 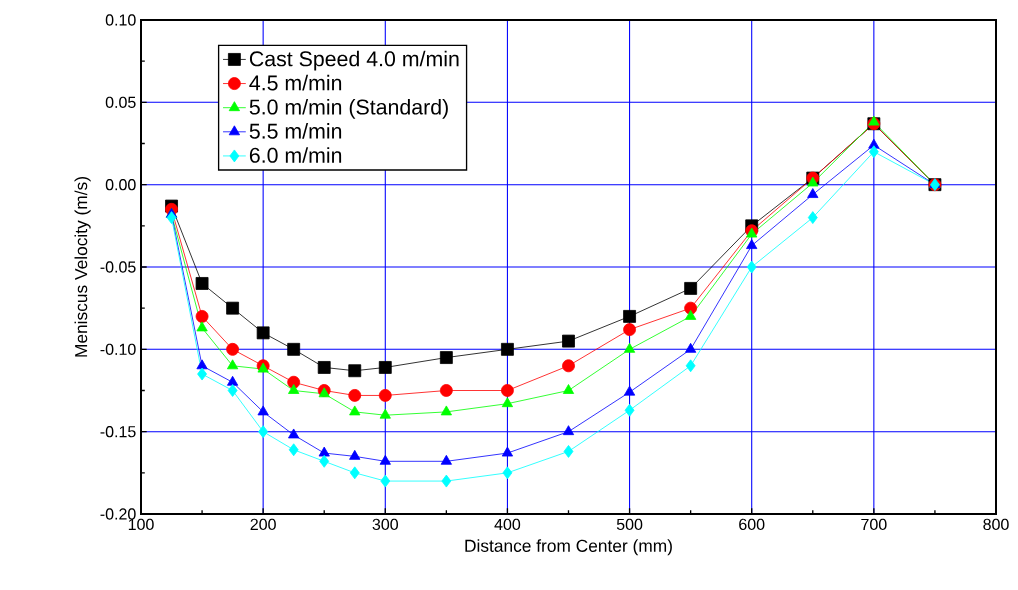 I want to click on x-tick-label: 300, so click(x=385, y=524).